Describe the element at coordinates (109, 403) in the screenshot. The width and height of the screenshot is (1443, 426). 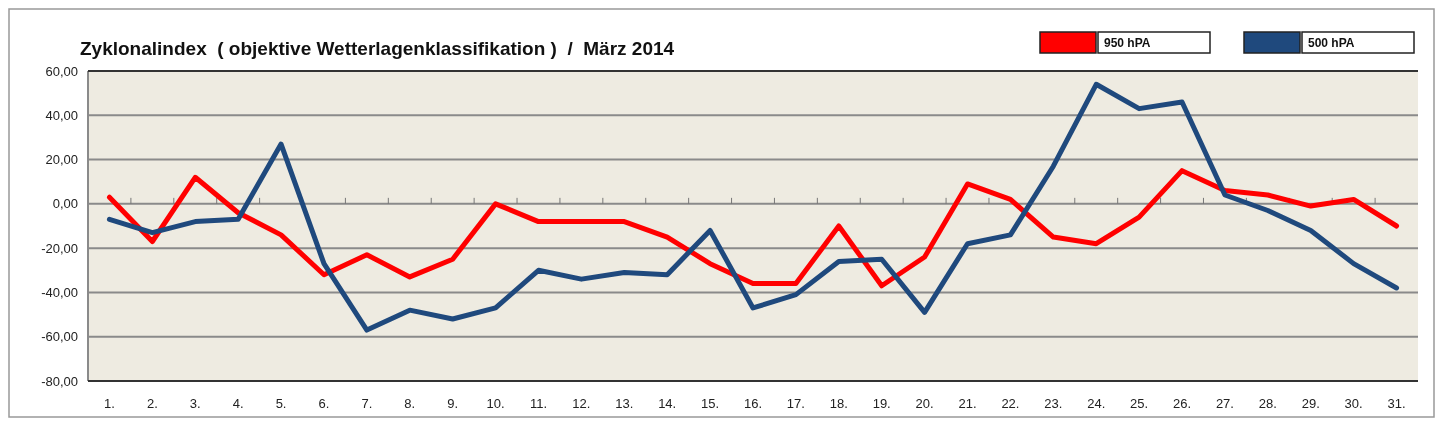
I see `x-tick-label: 1.` at that location.